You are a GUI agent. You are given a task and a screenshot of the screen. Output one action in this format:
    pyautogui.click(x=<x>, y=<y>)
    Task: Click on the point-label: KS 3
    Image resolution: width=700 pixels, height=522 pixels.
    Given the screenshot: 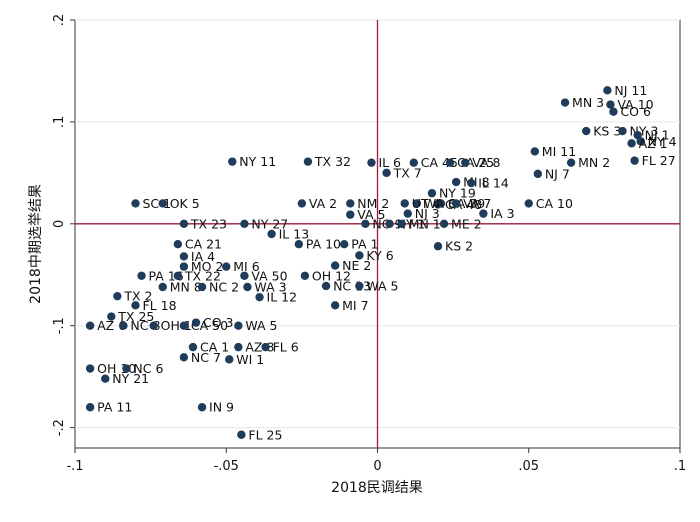 What is the action you would take?
    pyautogui.click(x=607, y=131)
    